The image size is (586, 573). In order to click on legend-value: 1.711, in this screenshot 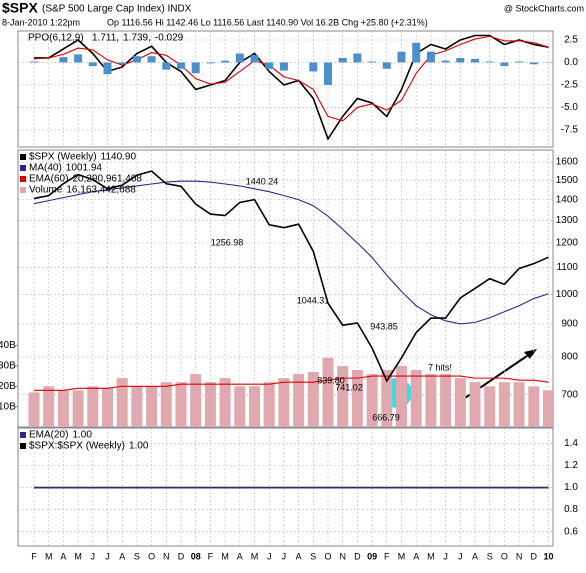, I will do `click(105, 38)`.